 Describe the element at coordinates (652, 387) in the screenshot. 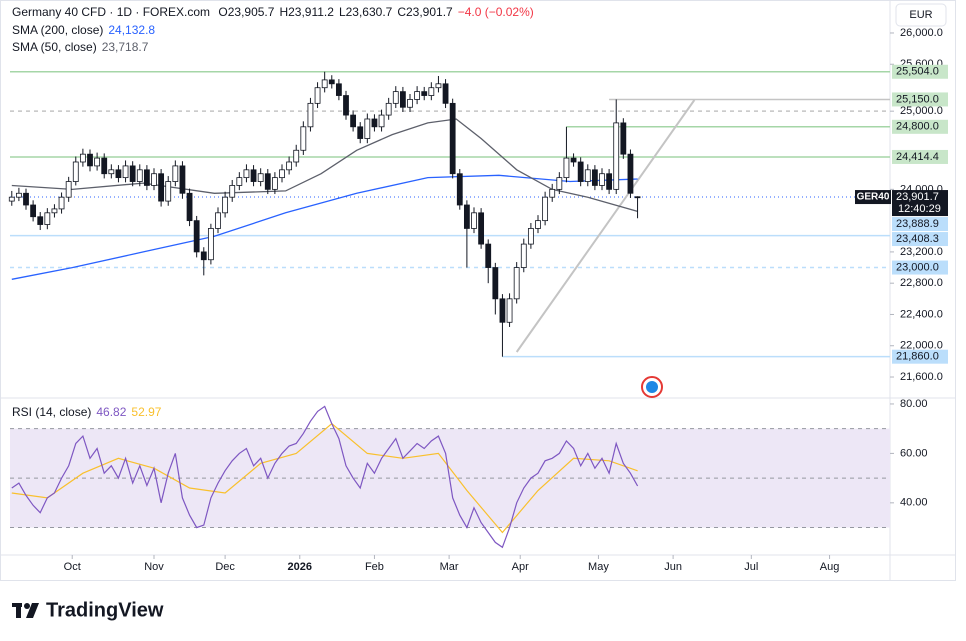

I see `indicator-icon` at that location.